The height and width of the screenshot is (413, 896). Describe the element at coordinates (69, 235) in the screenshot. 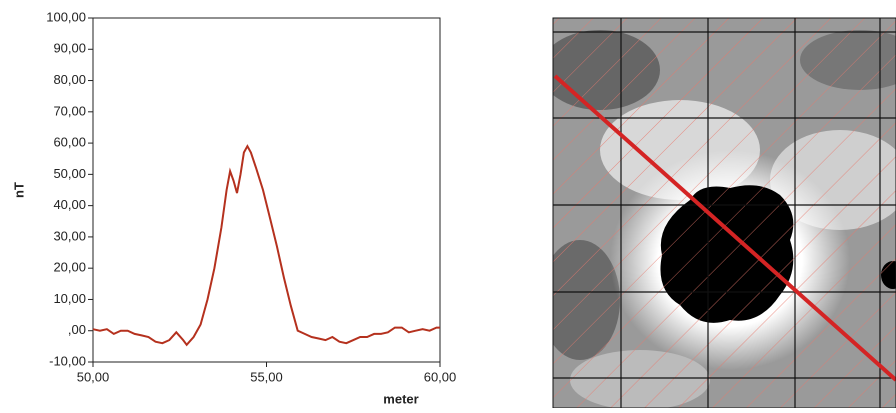

I see `y-tick-label: 30,00` at that location.